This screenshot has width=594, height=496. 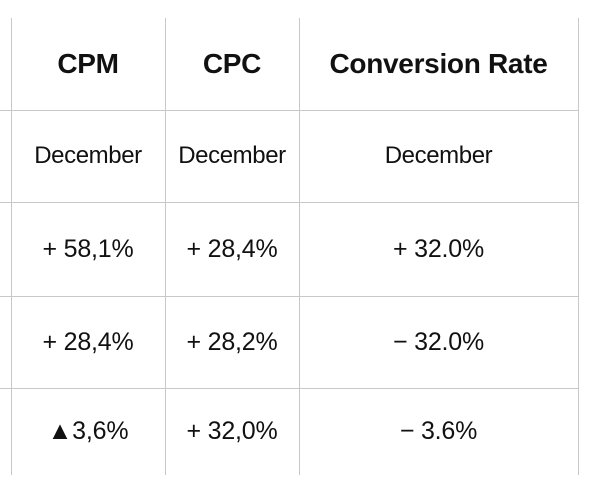 I want to click on period-conversion-rate: December, so click(x=438, y=156).